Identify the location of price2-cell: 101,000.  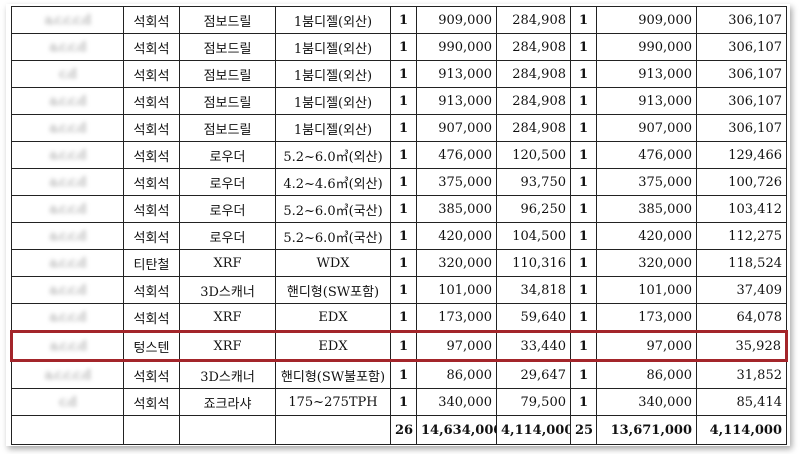
(646, 290).